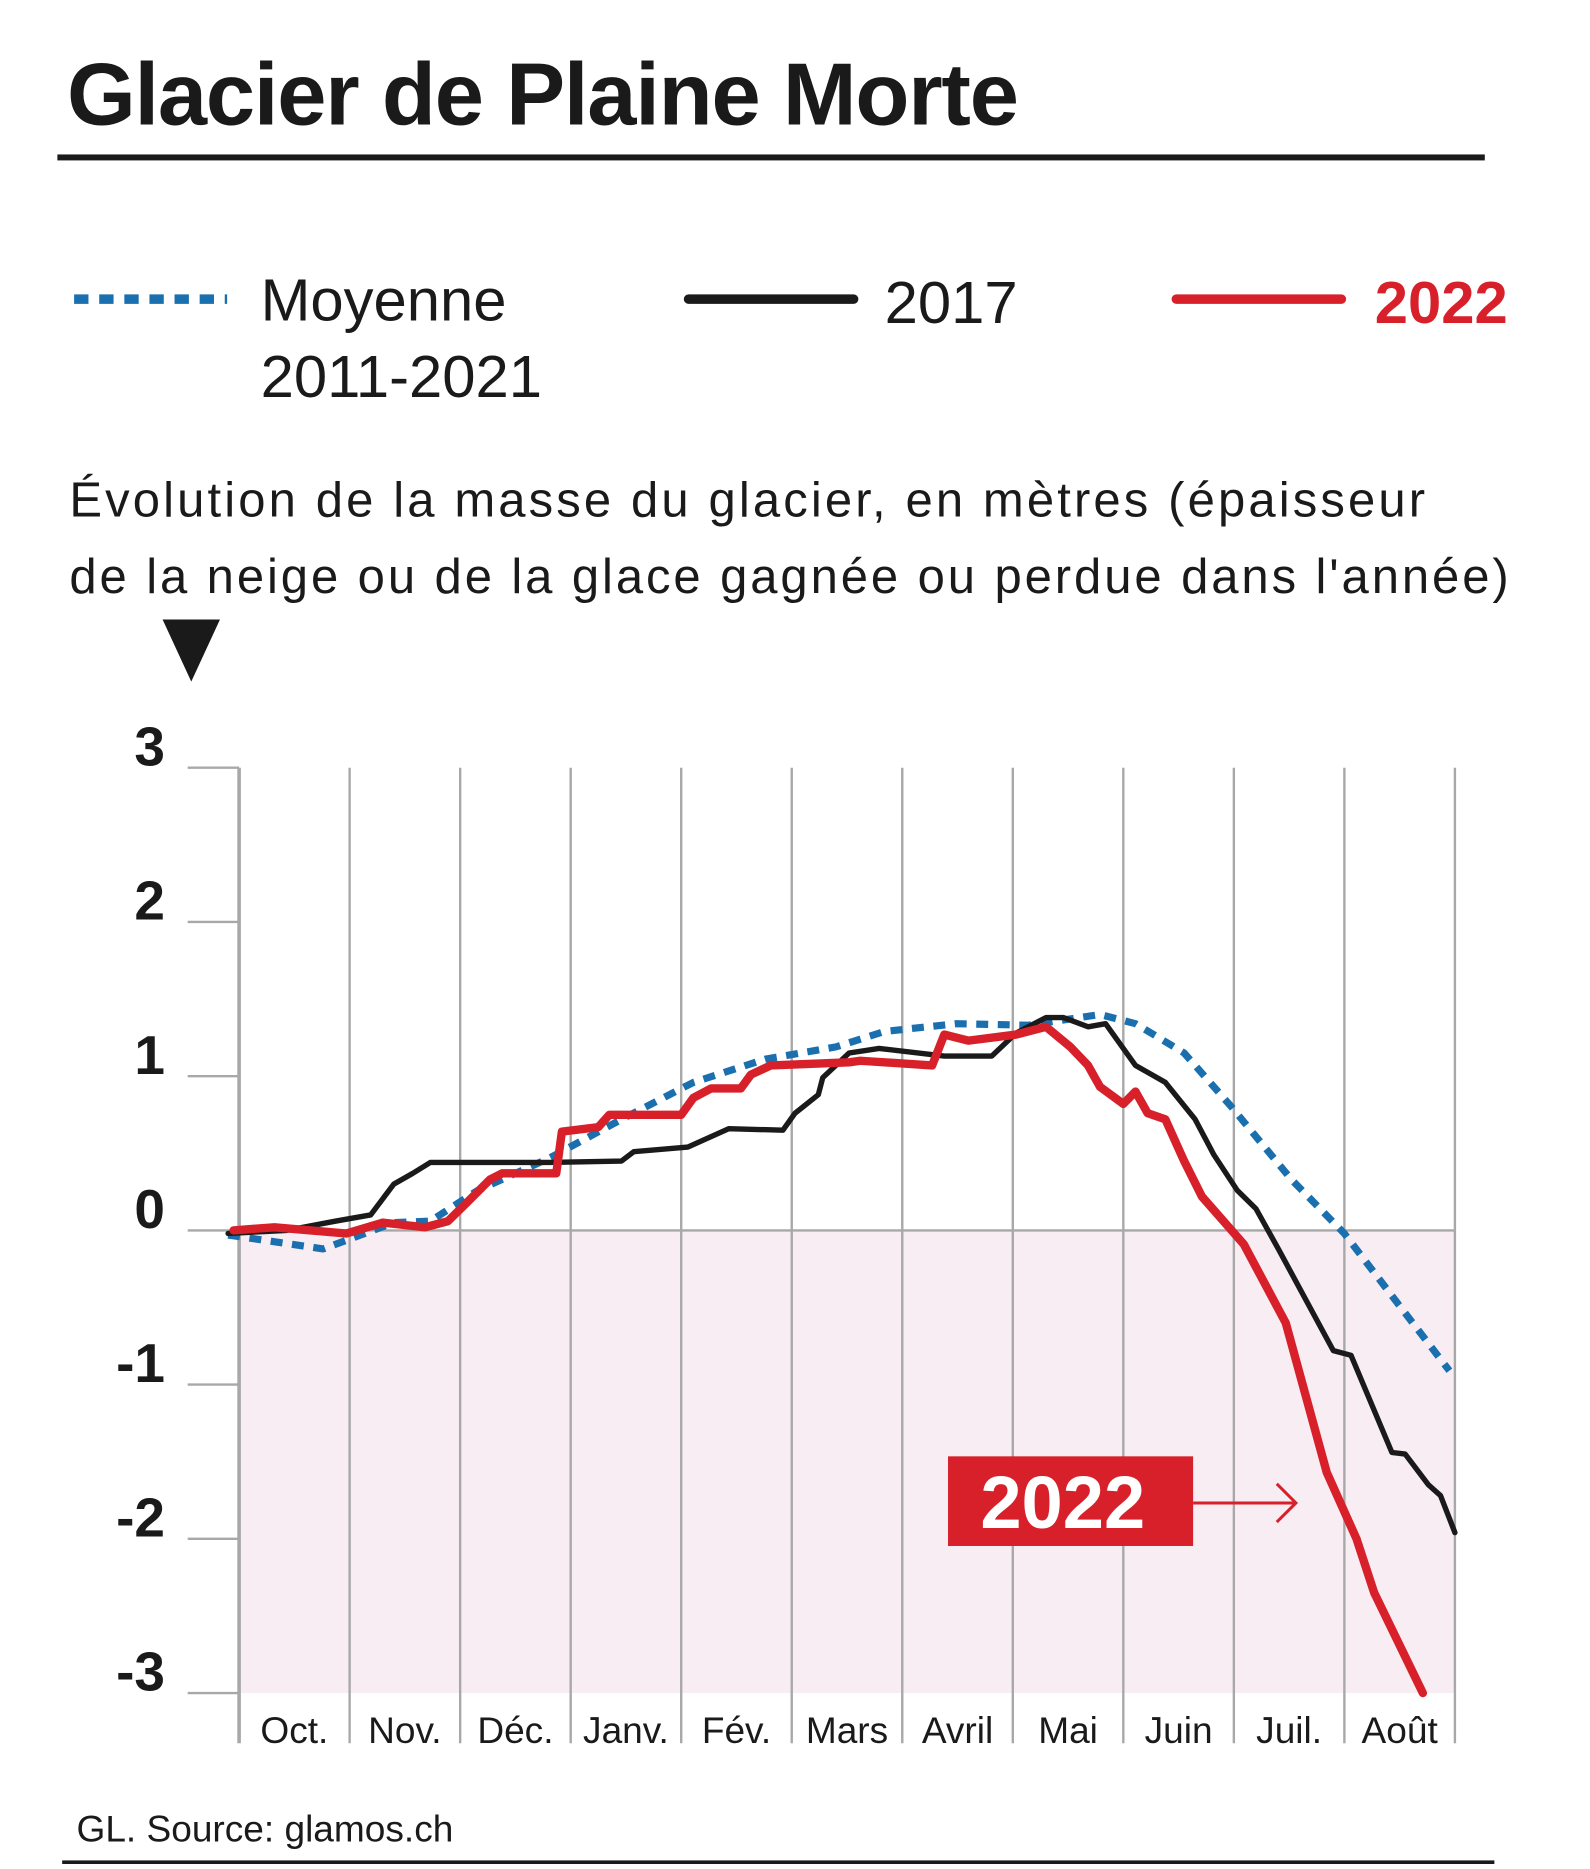  I want to click on annotation-box, so click(1071, 1501).